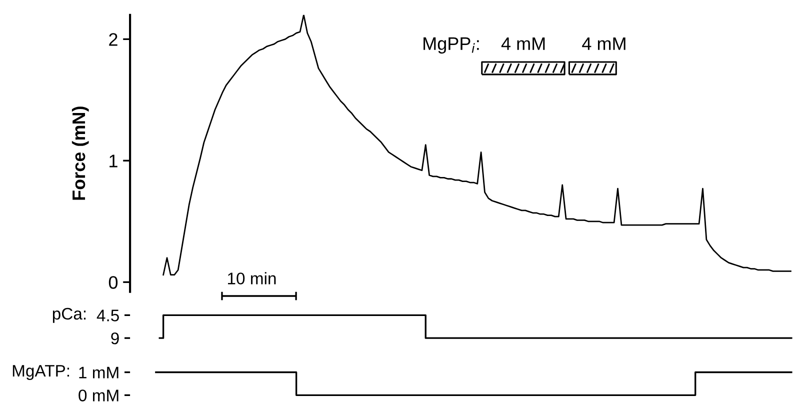 This screenshot has height=402, width=793. I want to click on y-tick-label: 0, so click(113, 282).